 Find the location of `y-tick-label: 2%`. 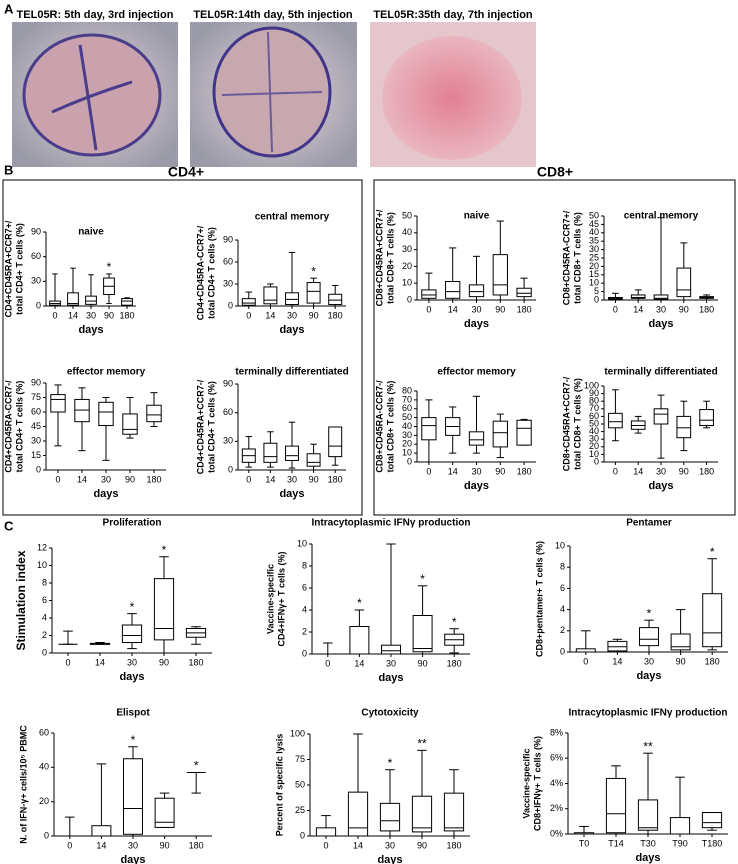

y-tick-label: 2% is located at coordinates (556, 808).